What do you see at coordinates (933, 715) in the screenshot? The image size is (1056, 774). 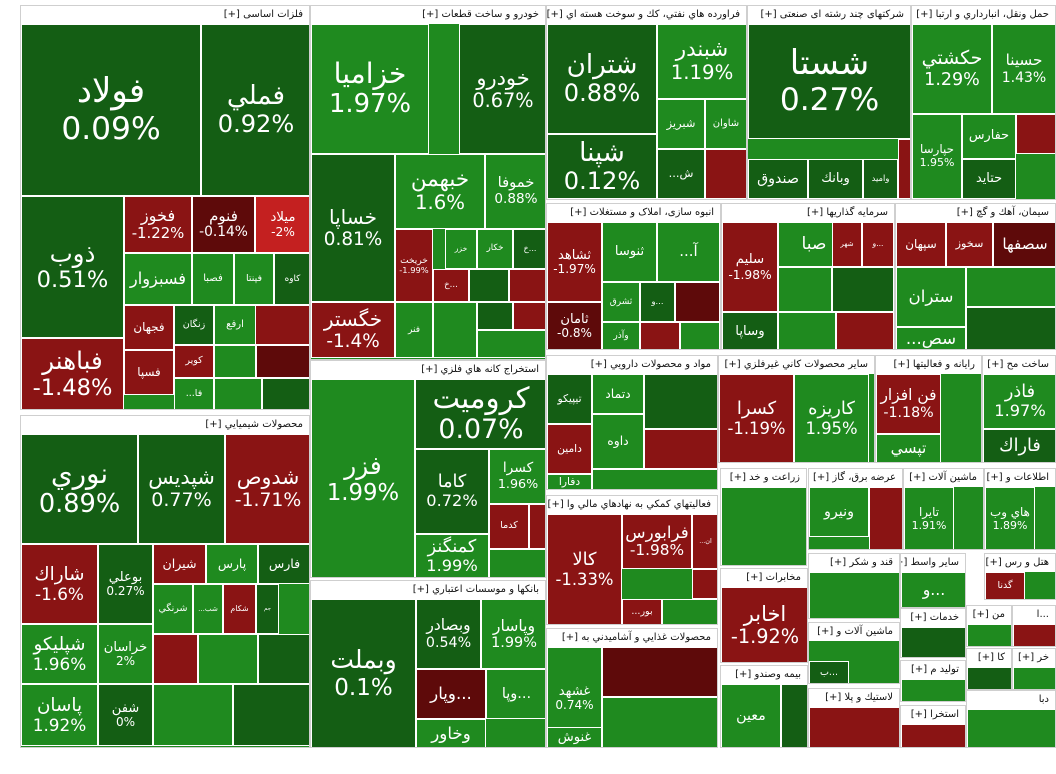 I see `sector-title: استخرا [+]` at bounding box center [933, 715].